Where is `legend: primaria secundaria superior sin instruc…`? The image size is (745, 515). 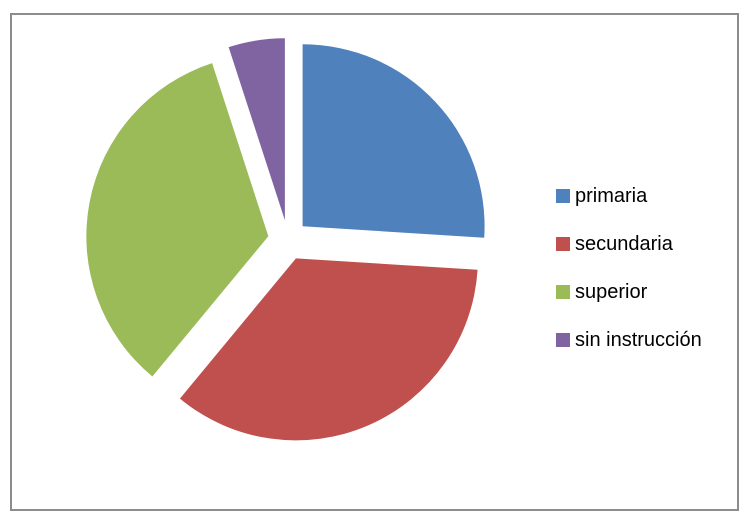 legend: primaria secundaria superior sin instruc… is located at coordinates (629, 280).